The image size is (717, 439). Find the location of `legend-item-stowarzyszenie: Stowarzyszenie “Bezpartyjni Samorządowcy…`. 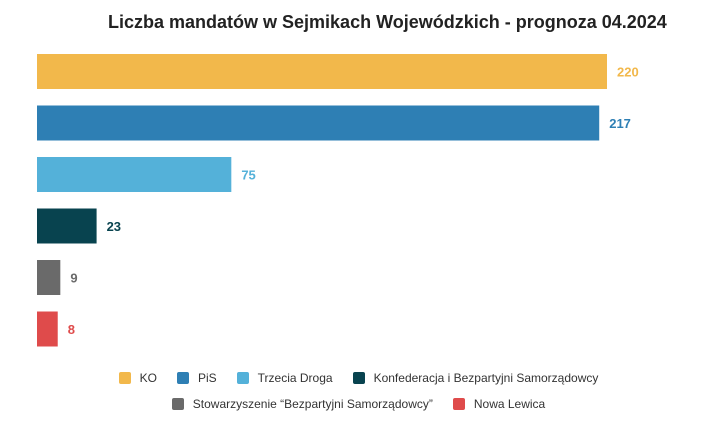

legend-item-stowarzyszenie: Stowarzyszenie “Bezpartyjni Samorządowcy… is located at coordinates (302, 404).